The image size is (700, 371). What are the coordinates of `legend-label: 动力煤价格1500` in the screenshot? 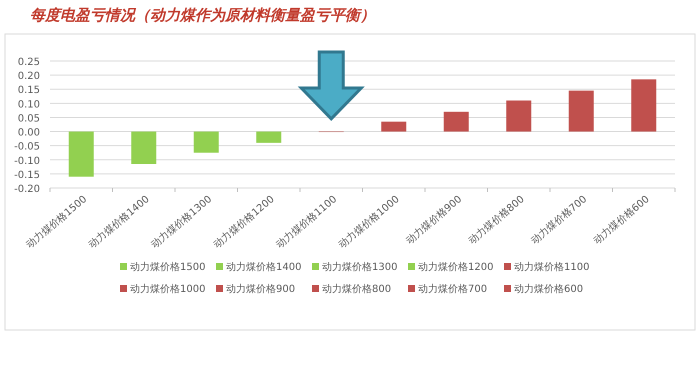 It's located at (168, 267).